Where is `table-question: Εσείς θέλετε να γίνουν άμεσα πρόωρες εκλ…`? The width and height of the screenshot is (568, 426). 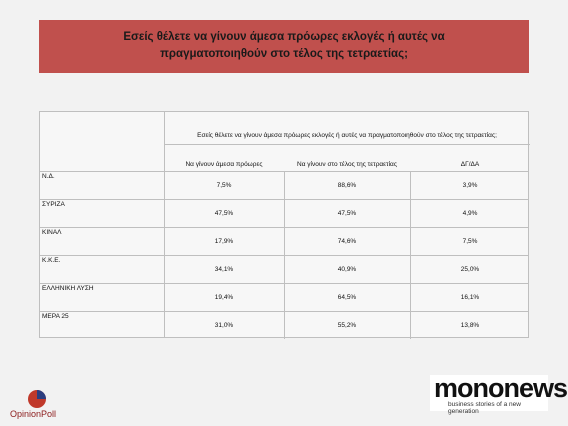
table-question: Εσείς θέλετε να γίνουν άμεσα πρόωρες εκλ… is located at coordinates (347, 135).